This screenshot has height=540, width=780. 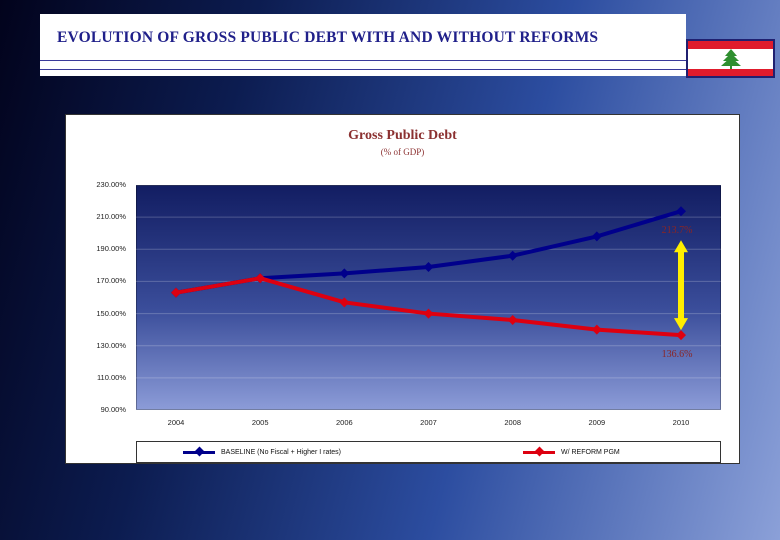 I want to click on y-axis-label: 90.00%, so click(x=113, y=409).